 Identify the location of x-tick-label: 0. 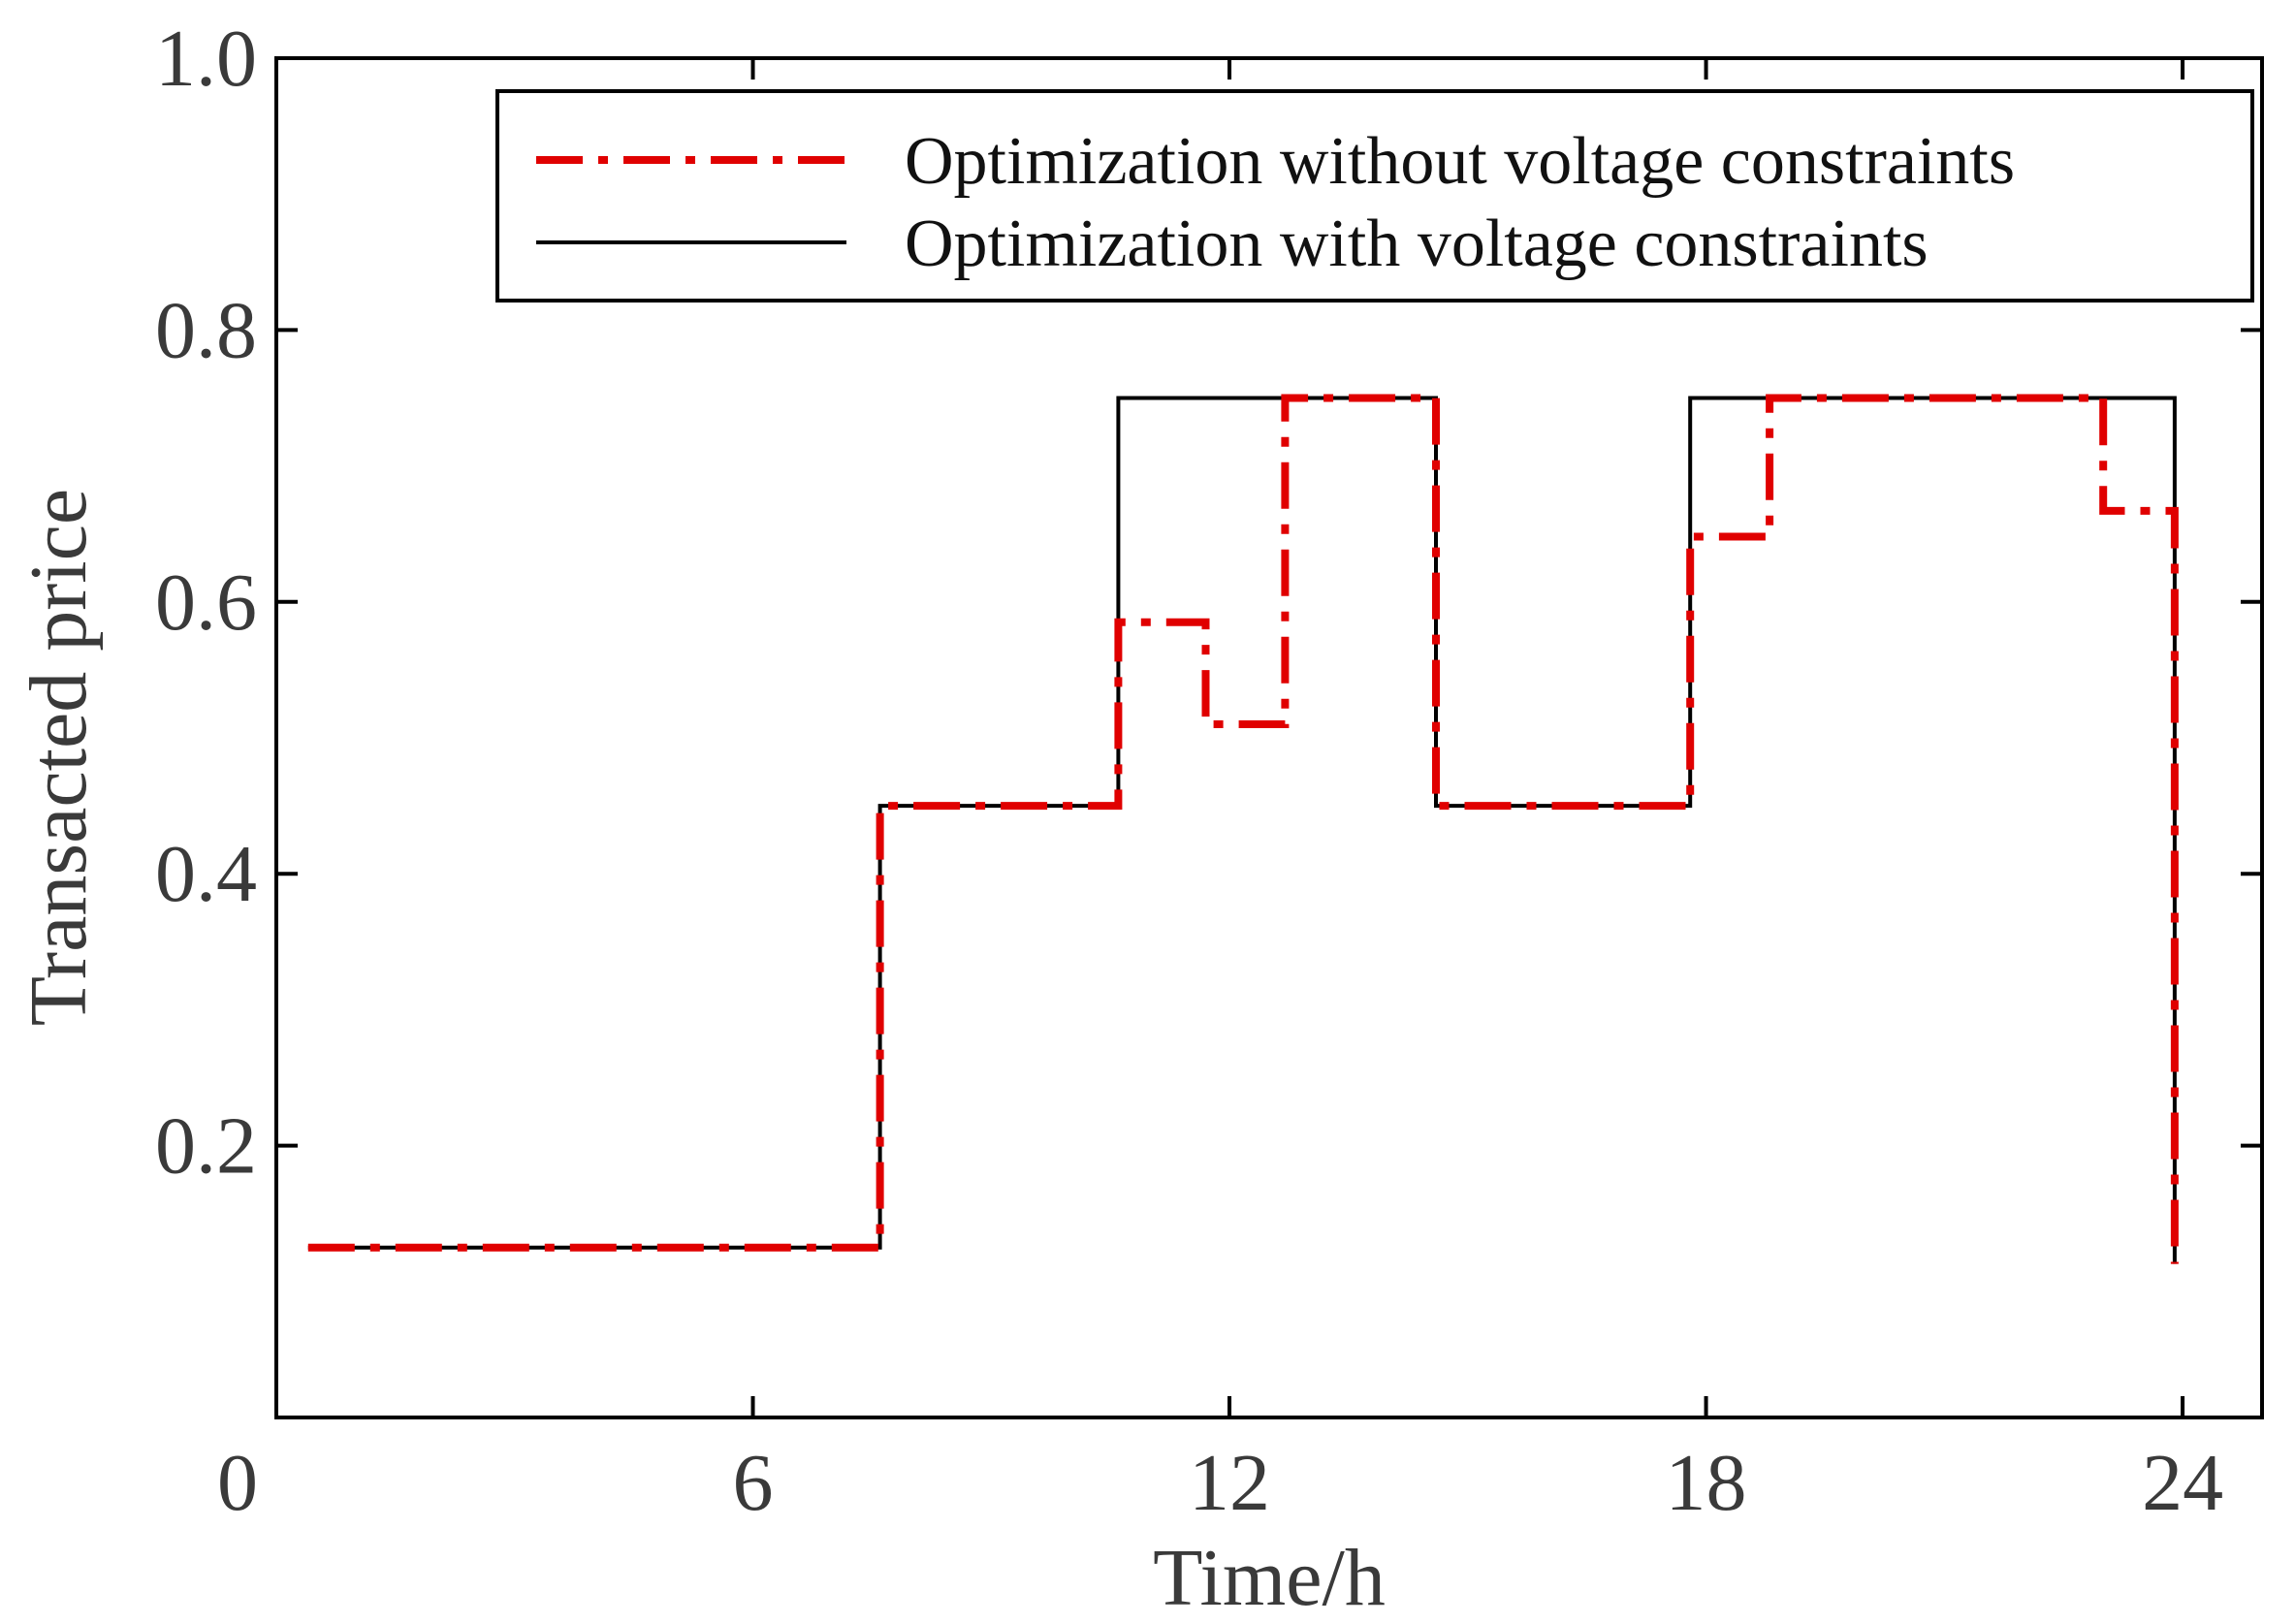
(237, 1483).